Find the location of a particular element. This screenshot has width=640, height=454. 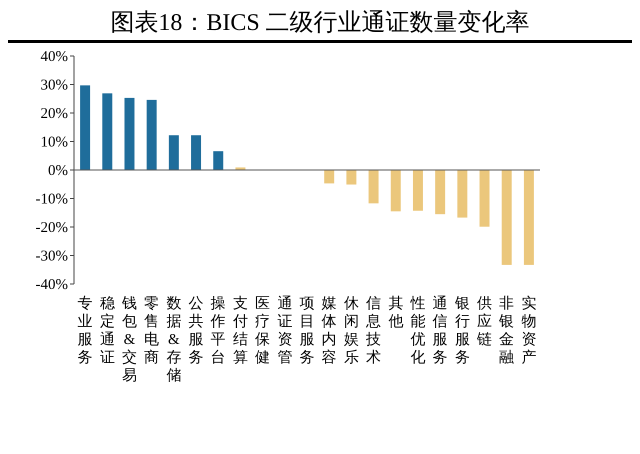

x-tick-label: 实物资产 is located at coordinates (528, 330).